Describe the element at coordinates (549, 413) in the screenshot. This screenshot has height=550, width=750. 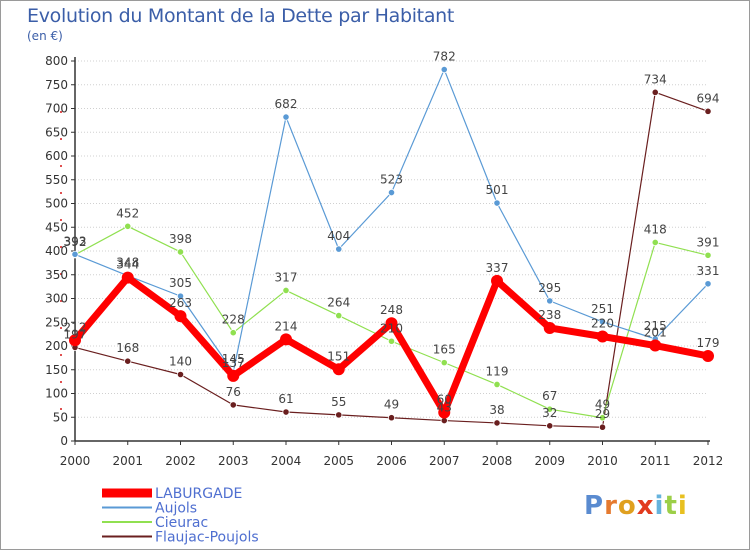
I see `data-label-flaujac-poujols: 32` at that location.